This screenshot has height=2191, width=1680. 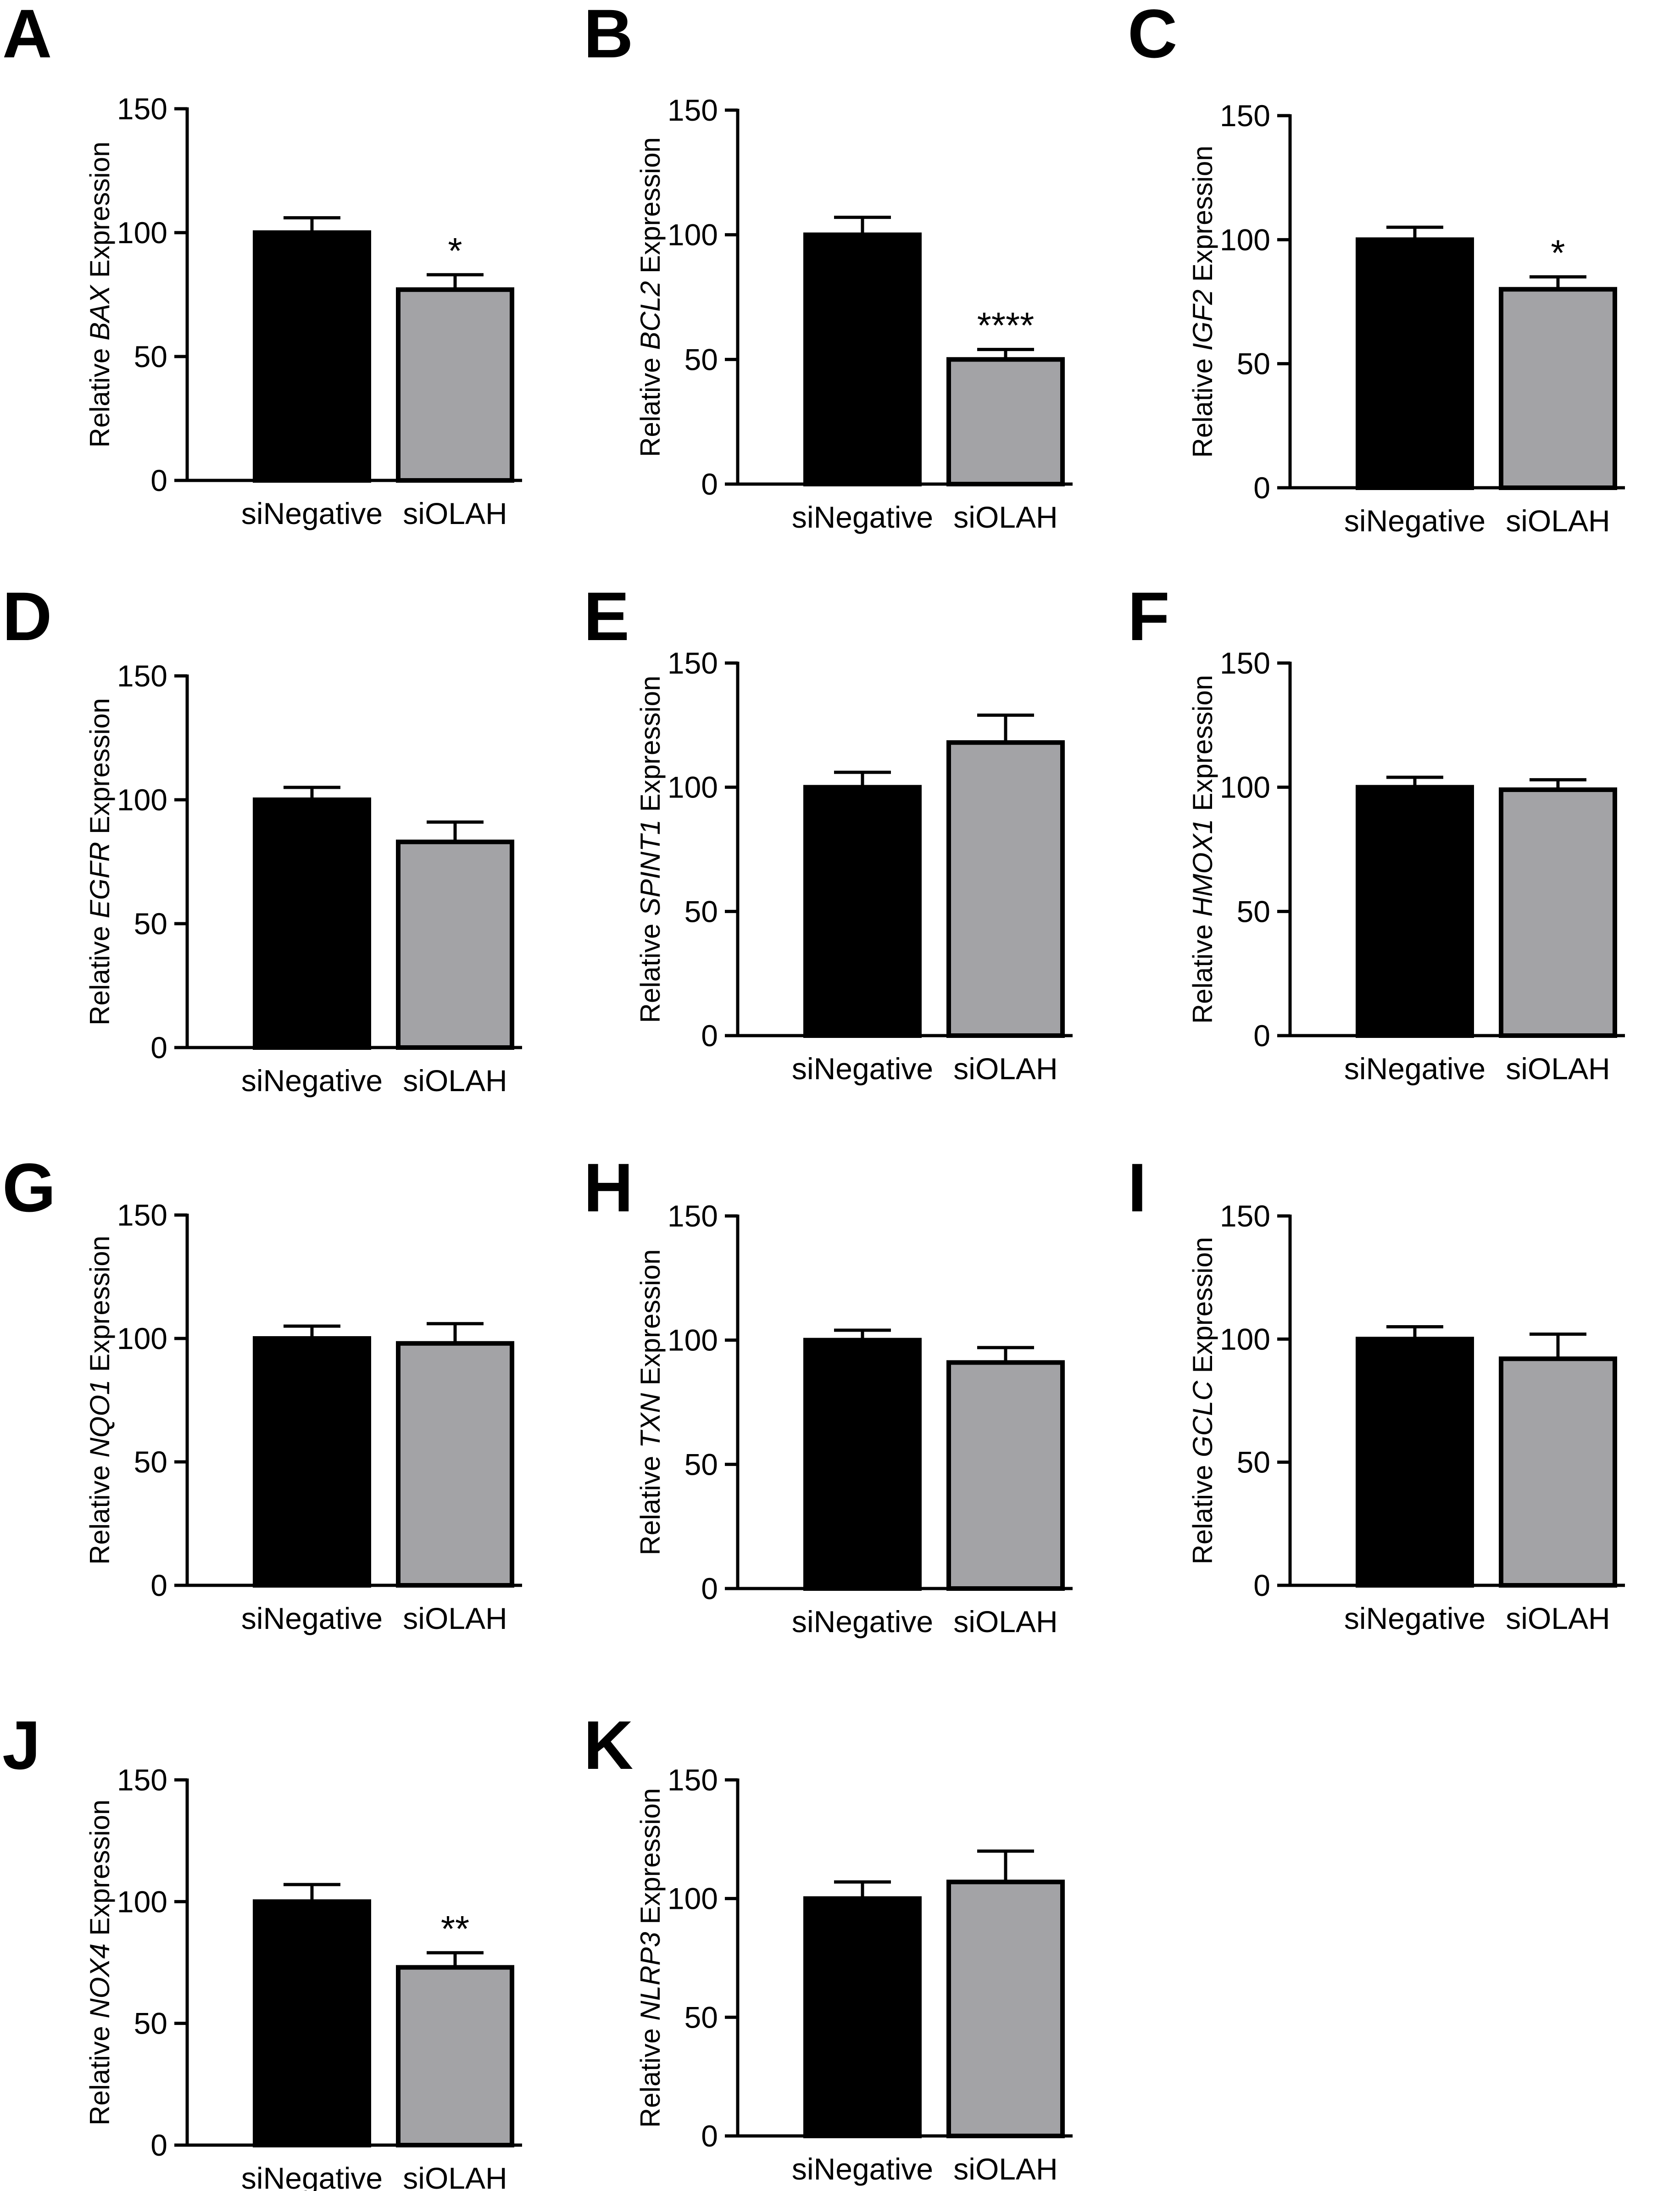 What do you see at coordinates (312, 513) in the screenshot?
I see `category-label-a-0: siNegative` at bounding box center [312, 513].